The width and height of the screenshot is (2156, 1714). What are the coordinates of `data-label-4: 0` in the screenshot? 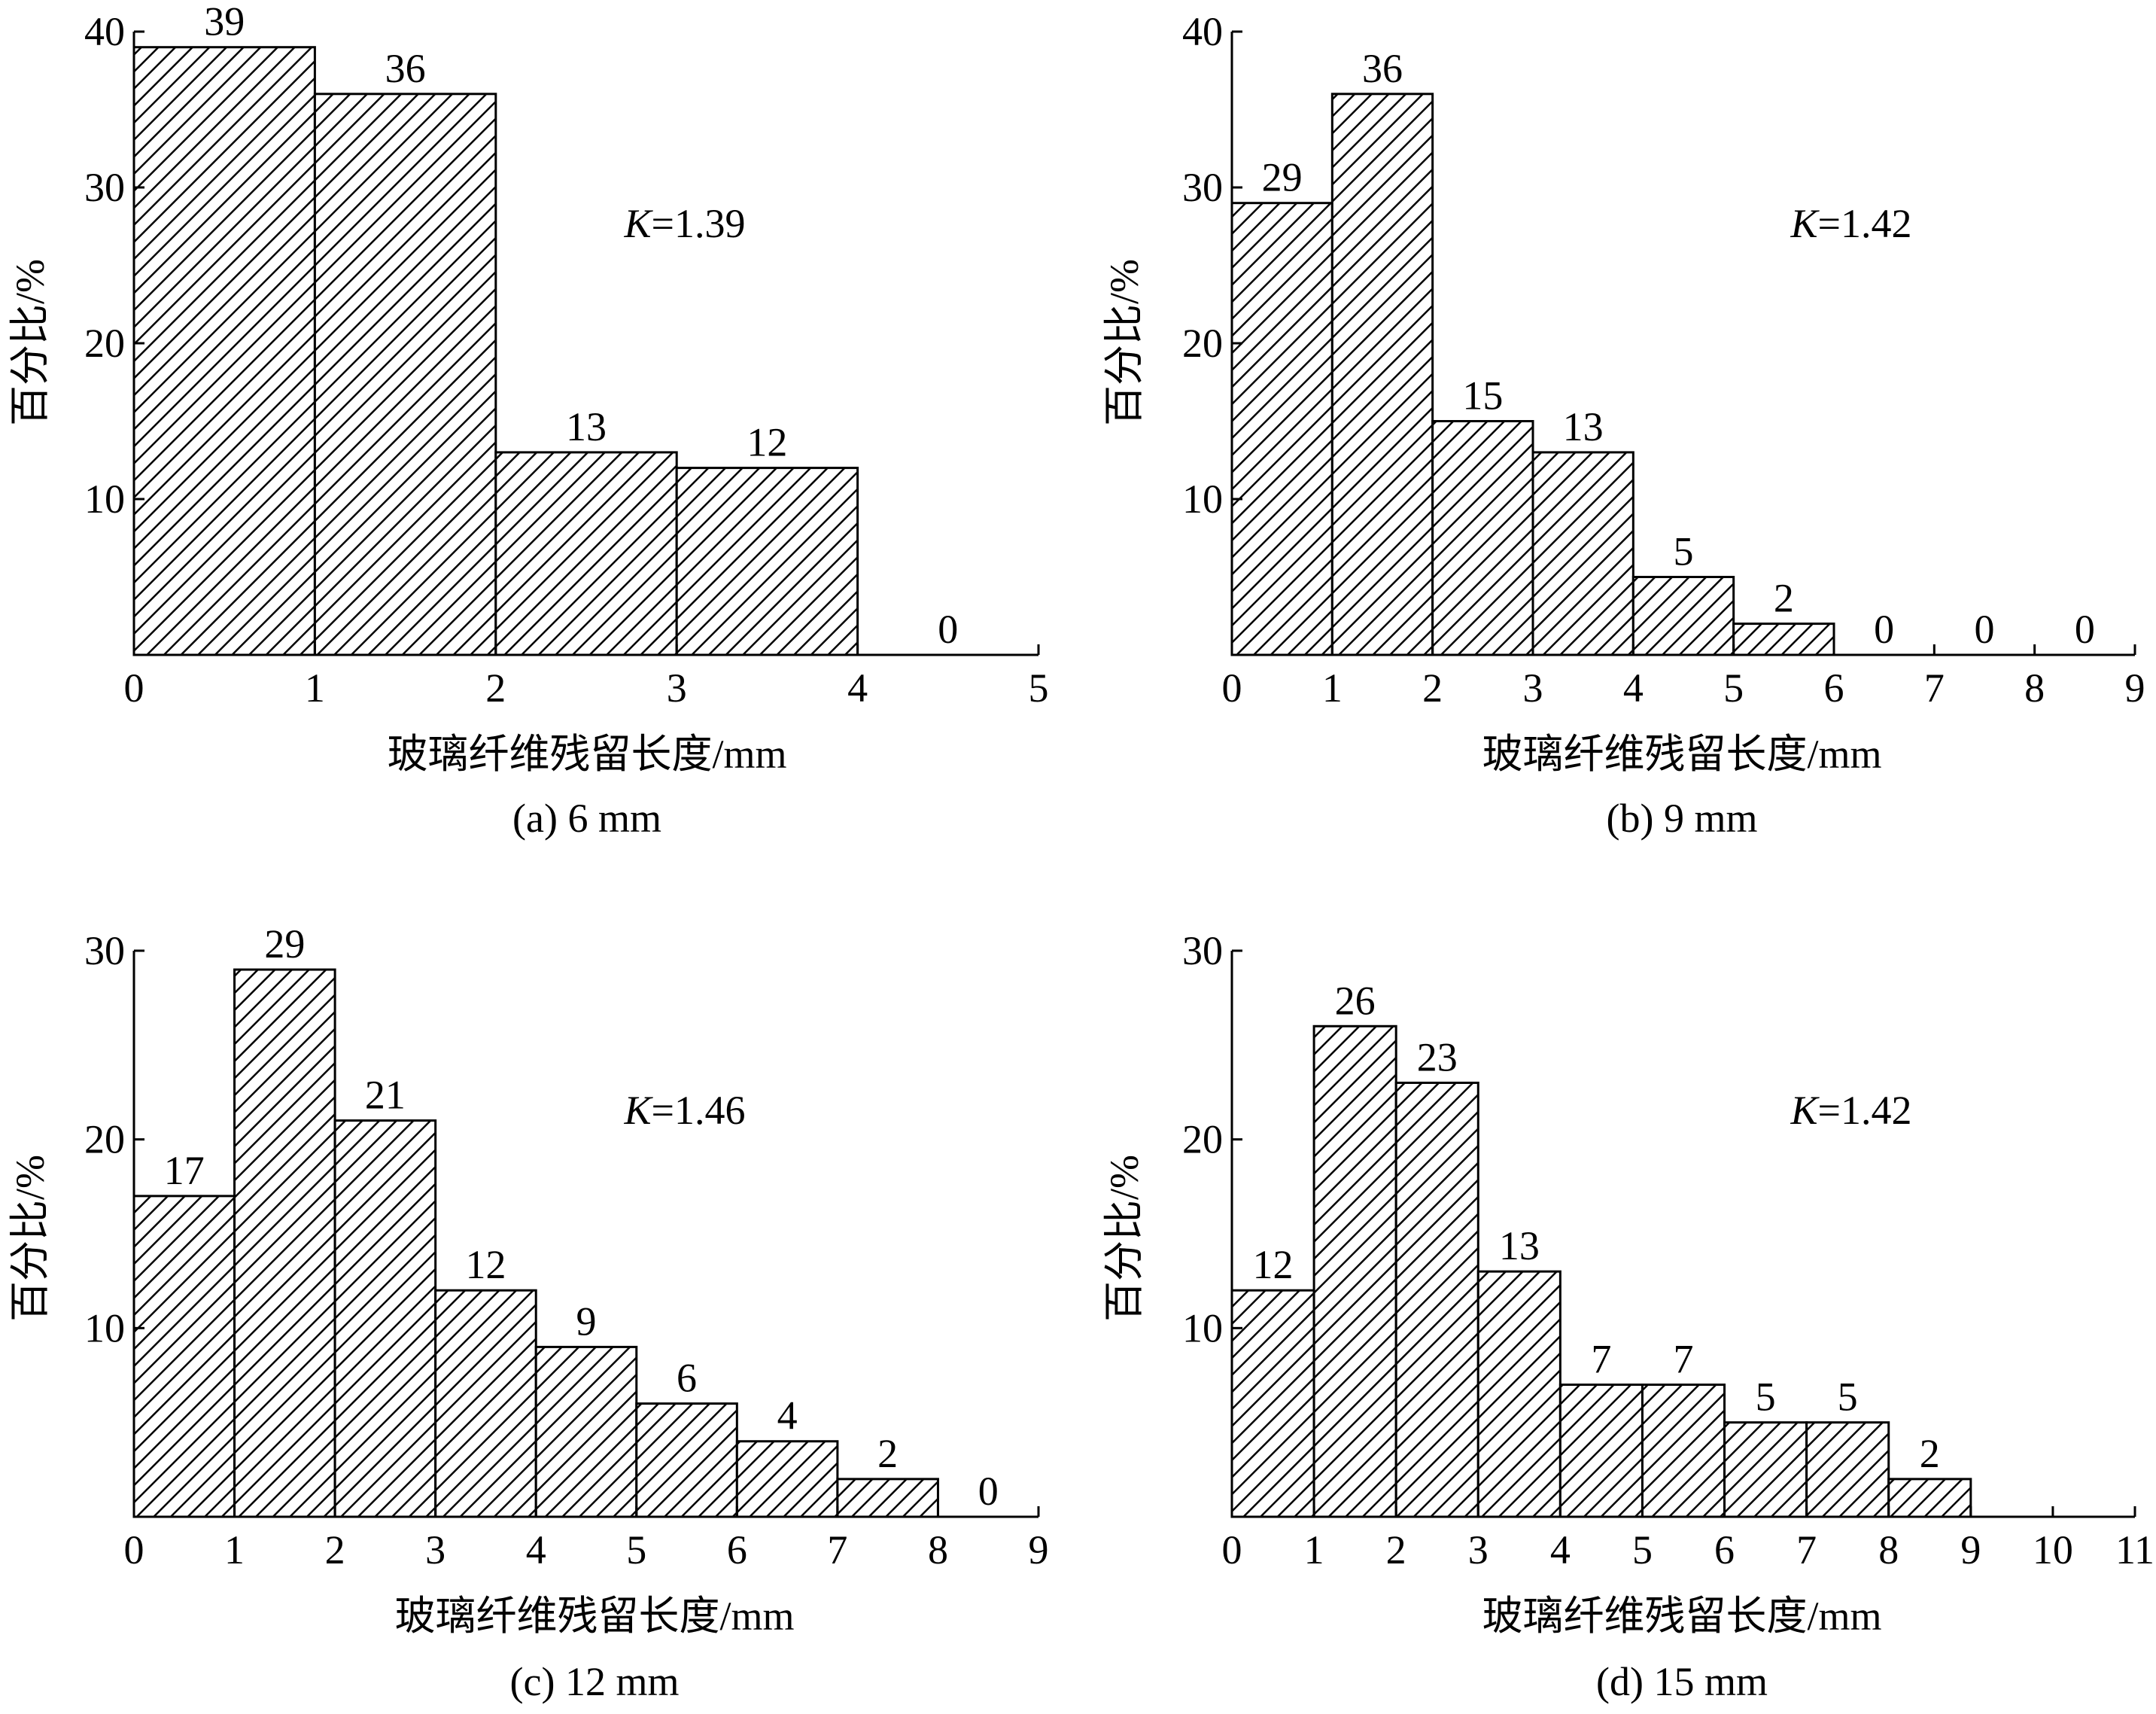 It's located at (948, 629).